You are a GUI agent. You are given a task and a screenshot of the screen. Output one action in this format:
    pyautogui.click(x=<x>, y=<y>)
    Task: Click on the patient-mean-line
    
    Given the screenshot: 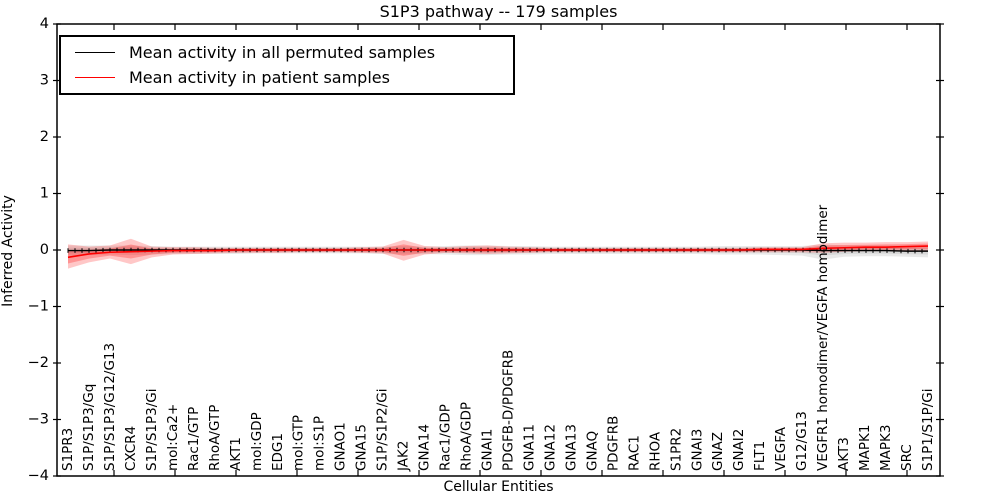 What is the action you would take?
    pyautogui.click(x=498, y=252)
    